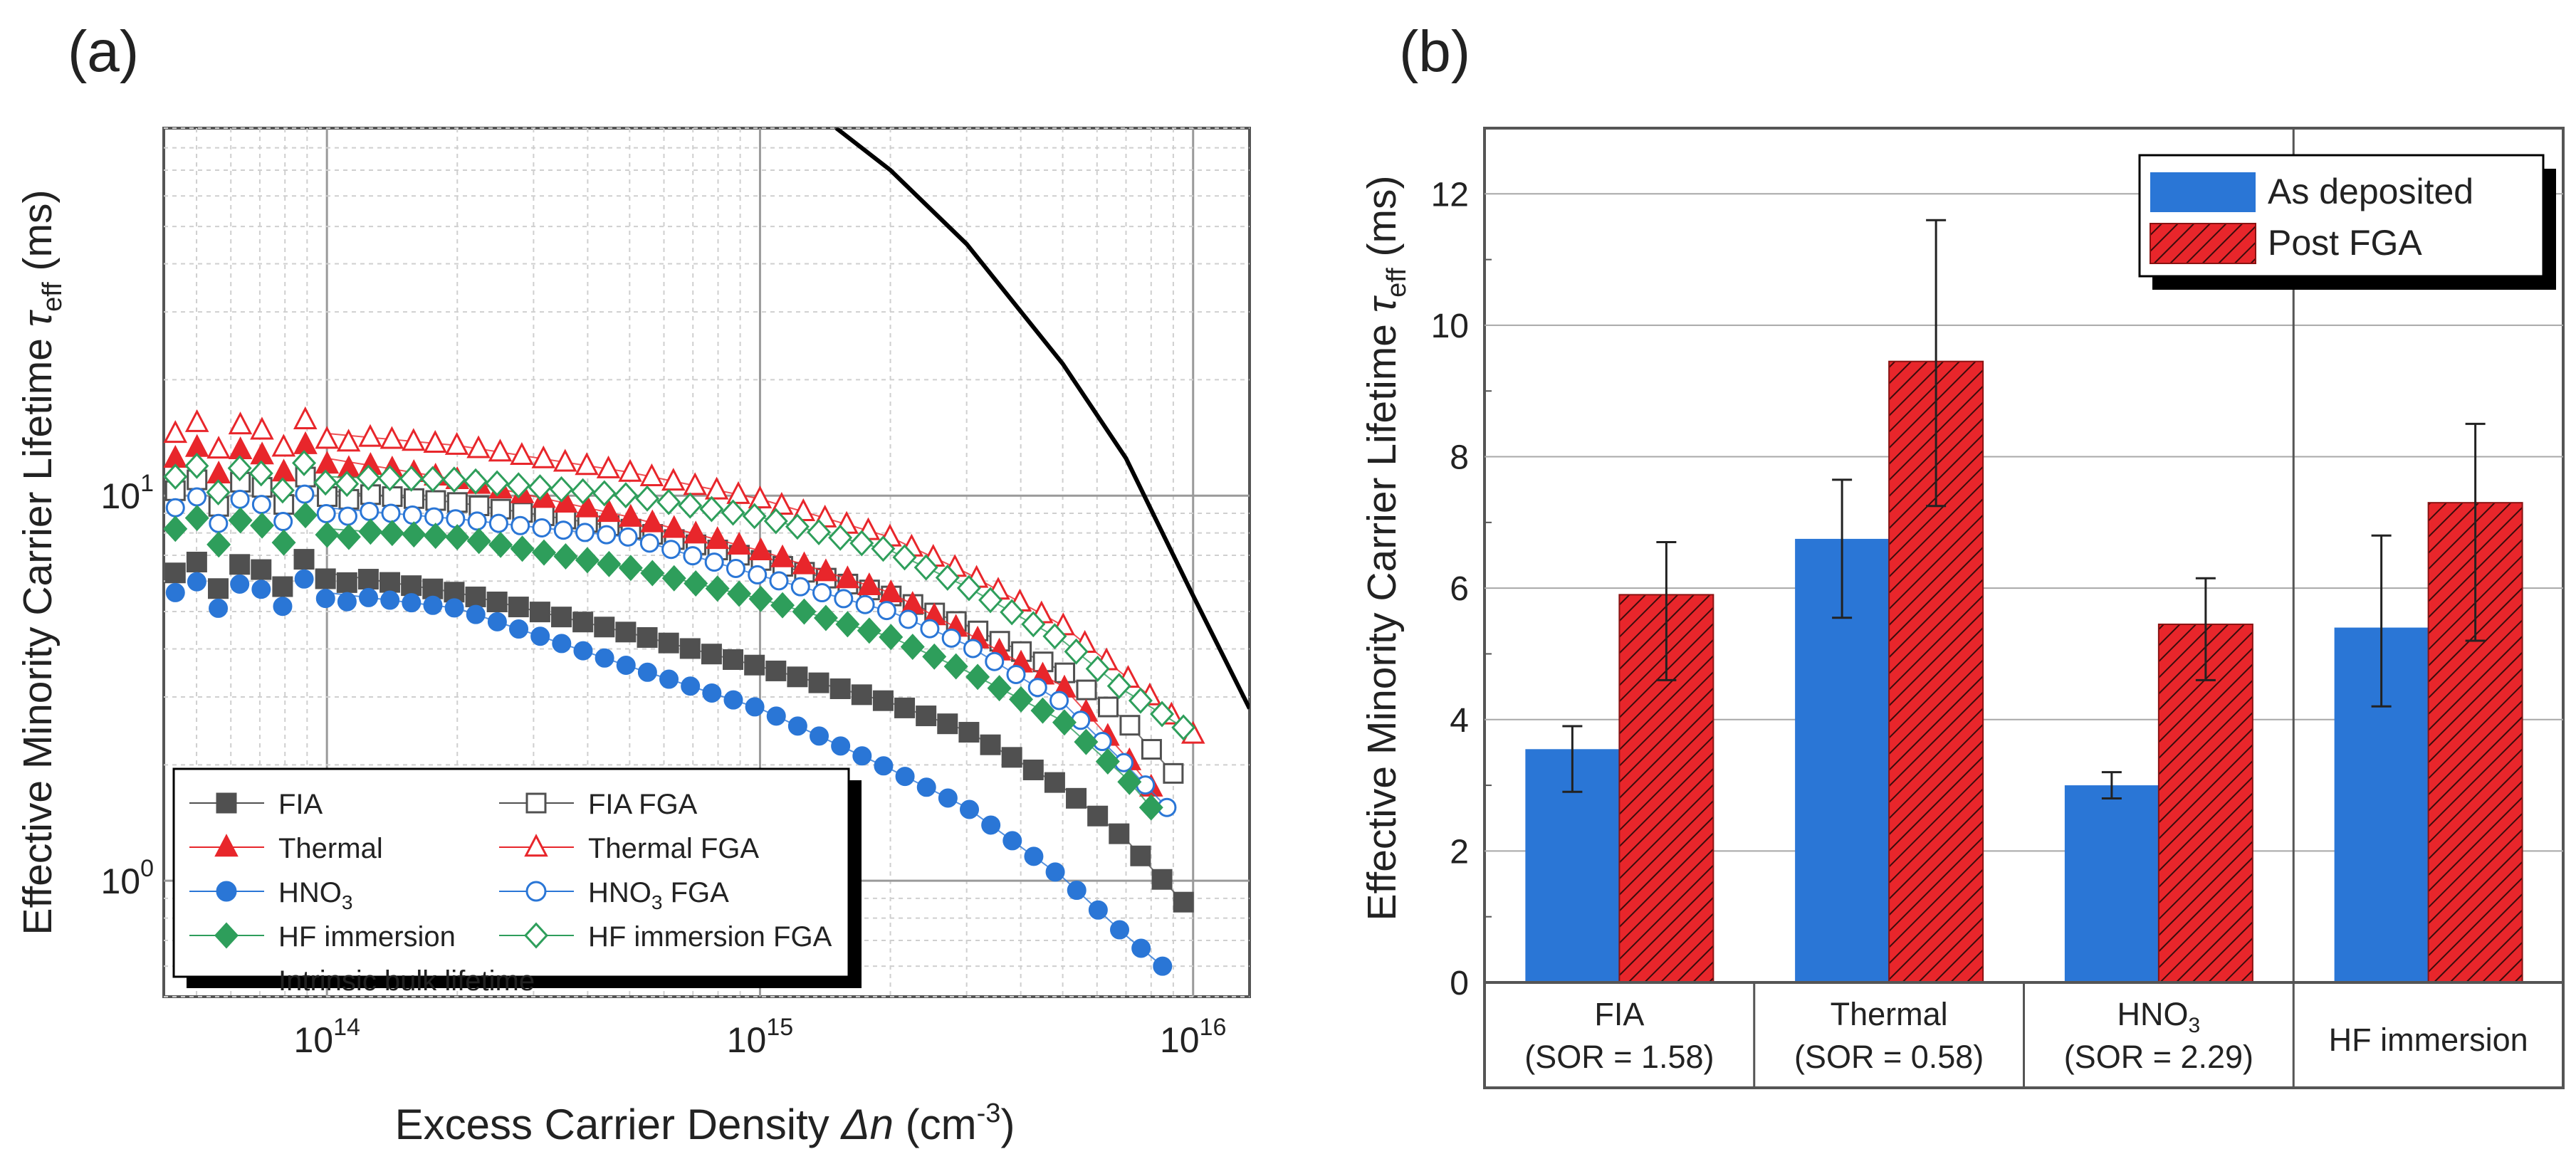  What do you see at coordinates (1193, 1037) in the screenshot?
I see `x-tick-label: 1016` at bounding box center [1193, 1037].